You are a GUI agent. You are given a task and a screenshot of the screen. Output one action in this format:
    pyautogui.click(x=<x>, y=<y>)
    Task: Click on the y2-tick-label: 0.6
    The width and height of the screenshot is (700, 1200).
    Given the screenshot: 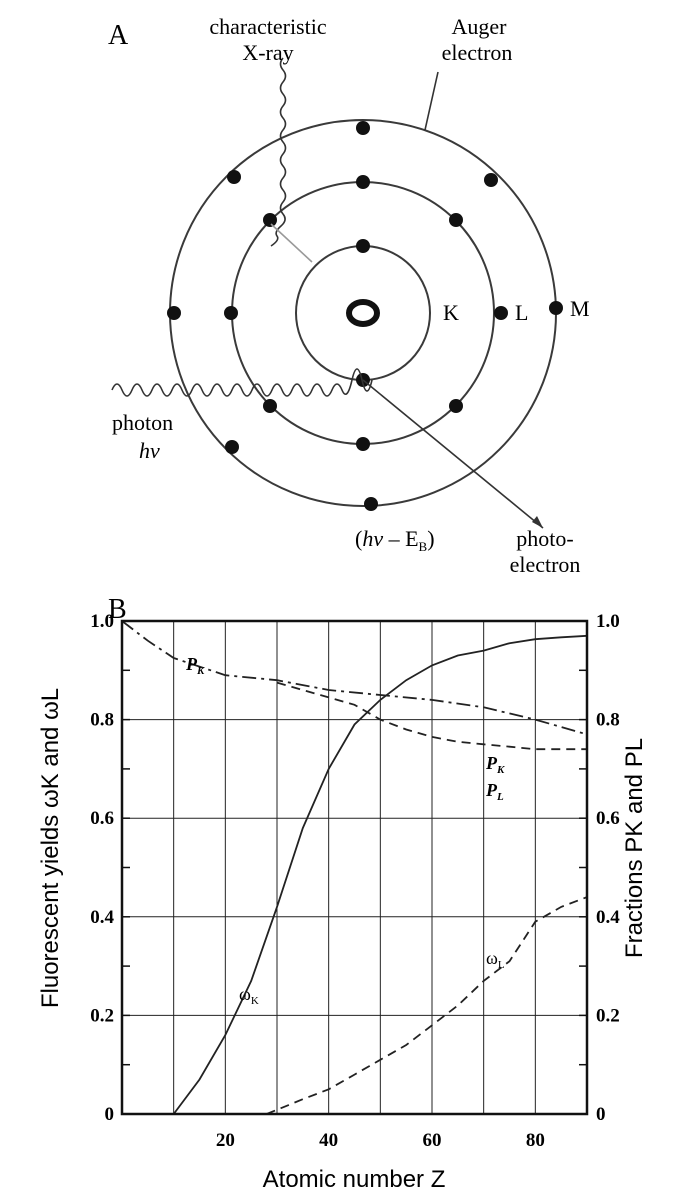 What is the action you would take?
    pyautogui.click(x=608, y=818)
    